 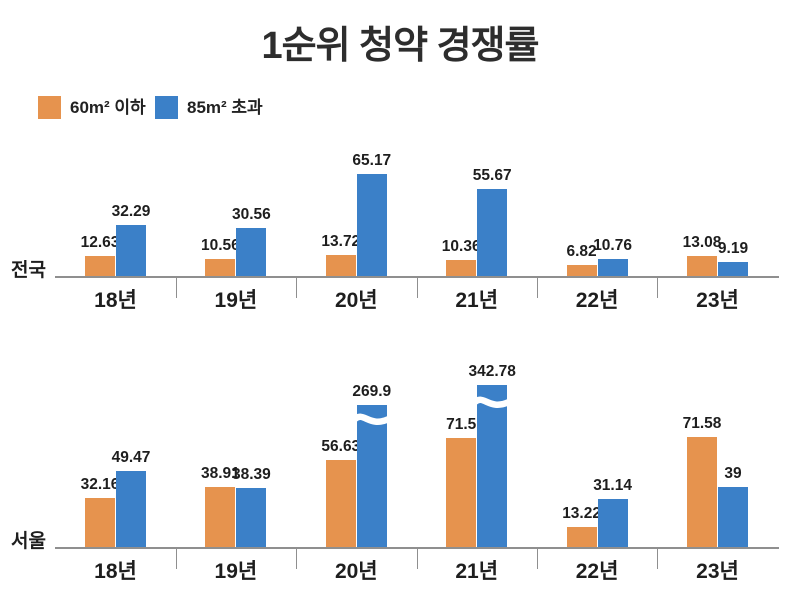 I want to click on legend-item-over-85: 85m² 초과, so click(x=209, y=107).